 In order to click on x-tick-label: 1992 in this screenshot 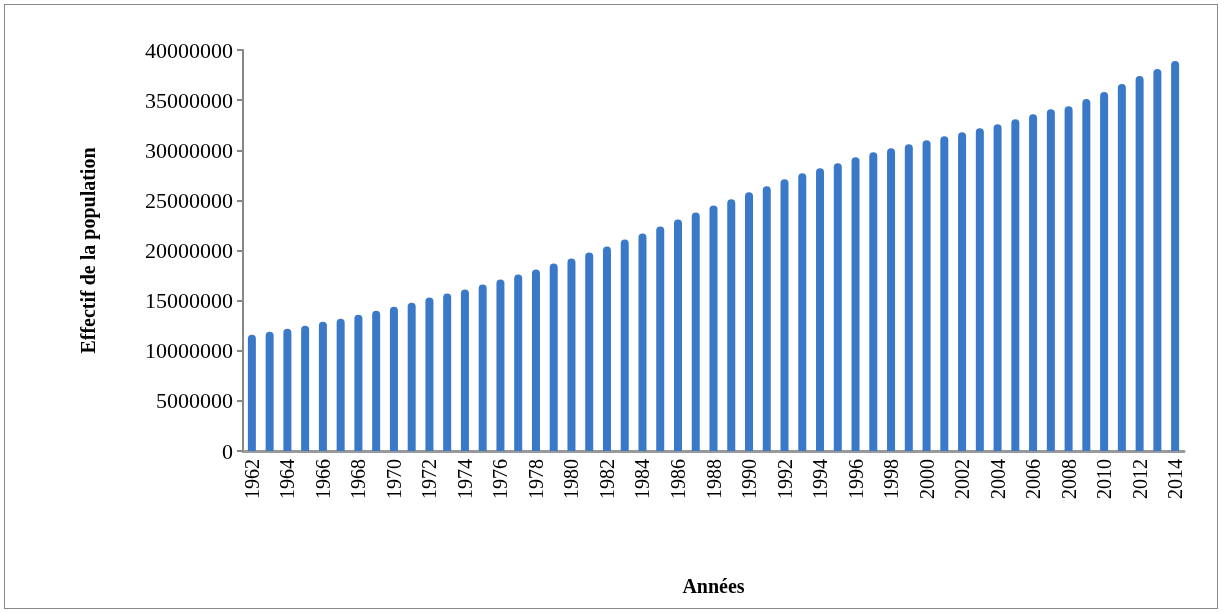, I will do `click(784, 479)`.